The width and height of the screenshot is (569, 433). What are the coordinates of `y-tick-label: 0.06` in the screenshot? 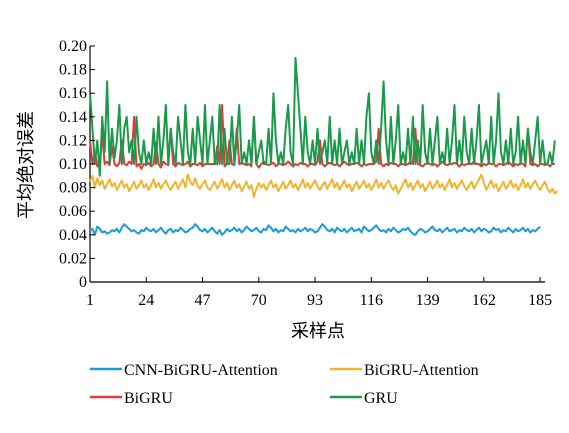 It's located at (73, 211).